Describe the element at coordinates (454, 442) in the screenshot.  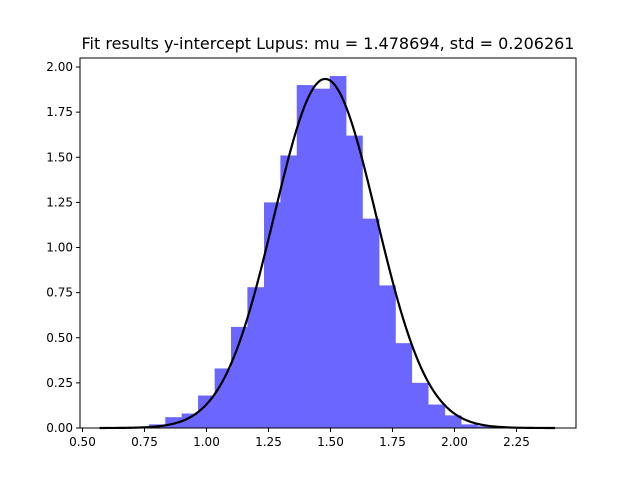
I see `x-tick-label: 2.00` at that location.